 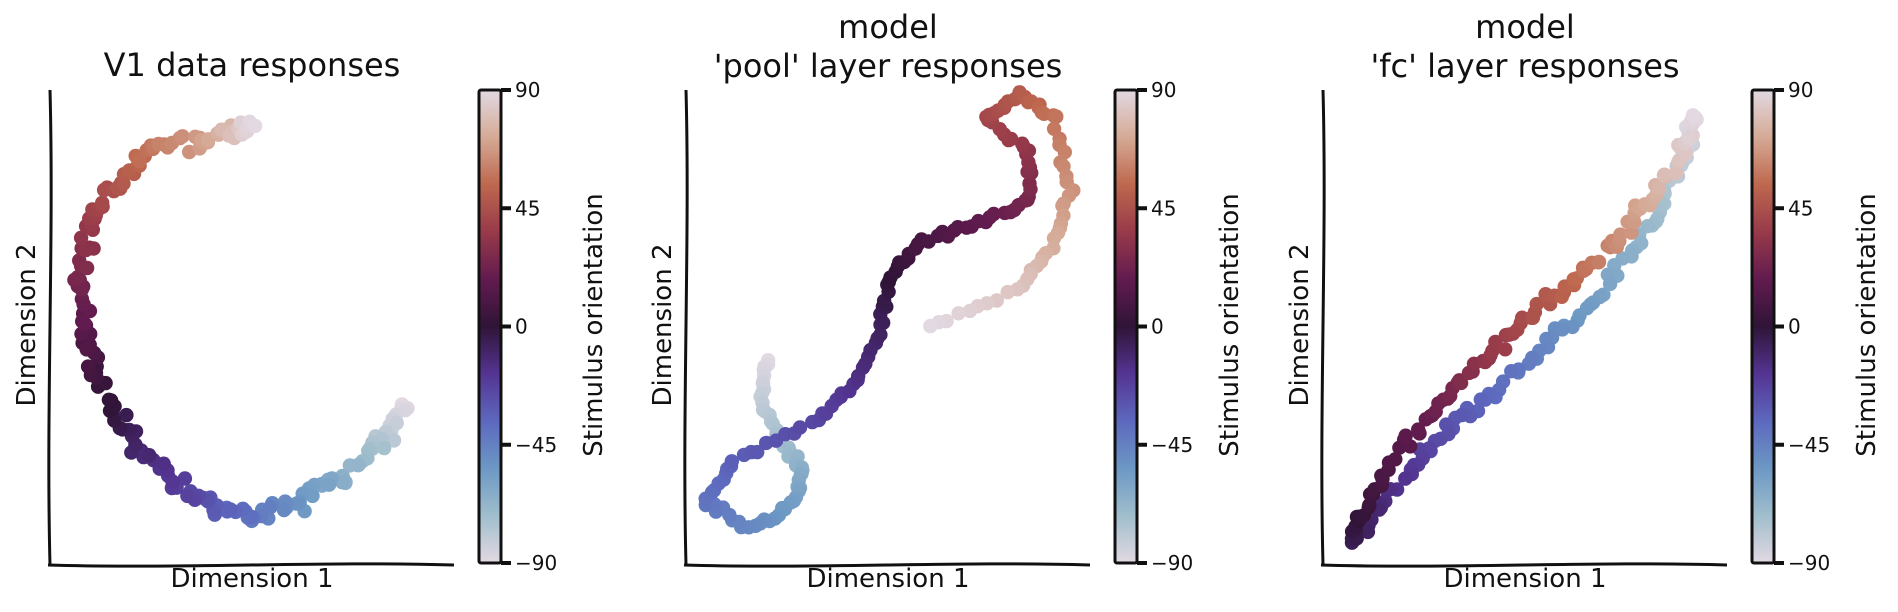 What do you see at coordinates (1525, 46) in the screenshot?
I see `chart-title: model 'fc' layer responses` at bounding box center [1525, 46].